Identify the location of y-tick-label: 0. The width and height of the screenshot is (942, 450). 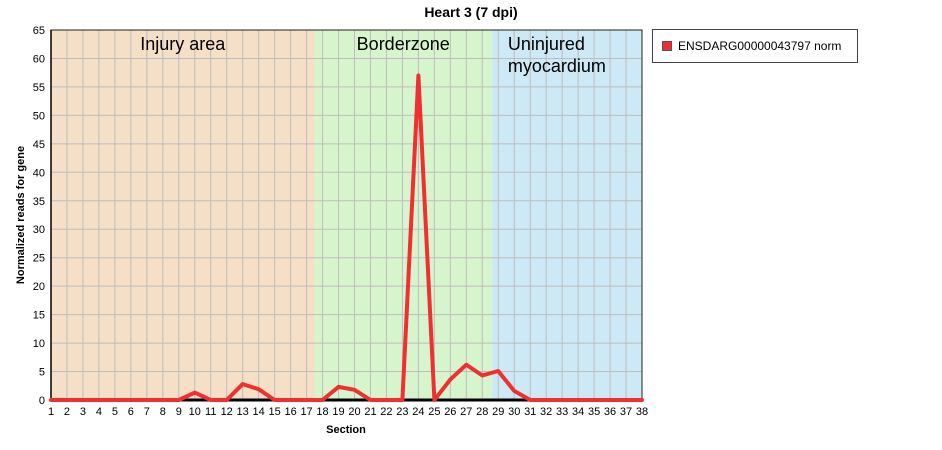
(42, 401).